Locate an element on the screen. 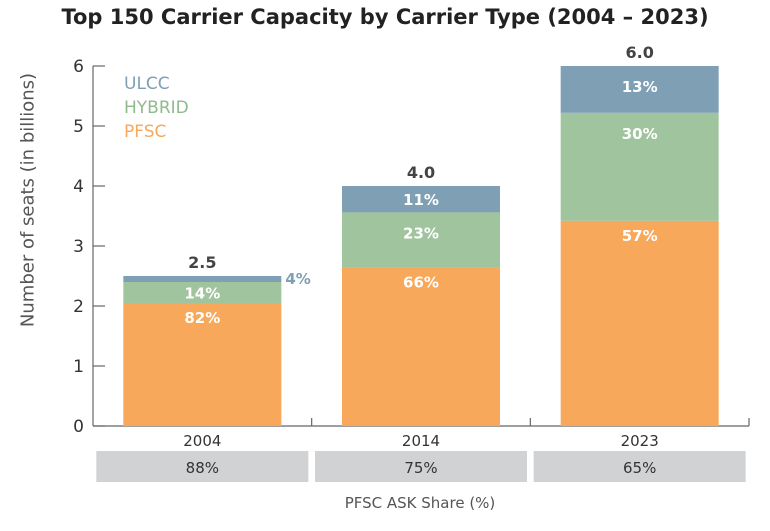  ask-share-box-2014 is located at coordinates (421, 466).